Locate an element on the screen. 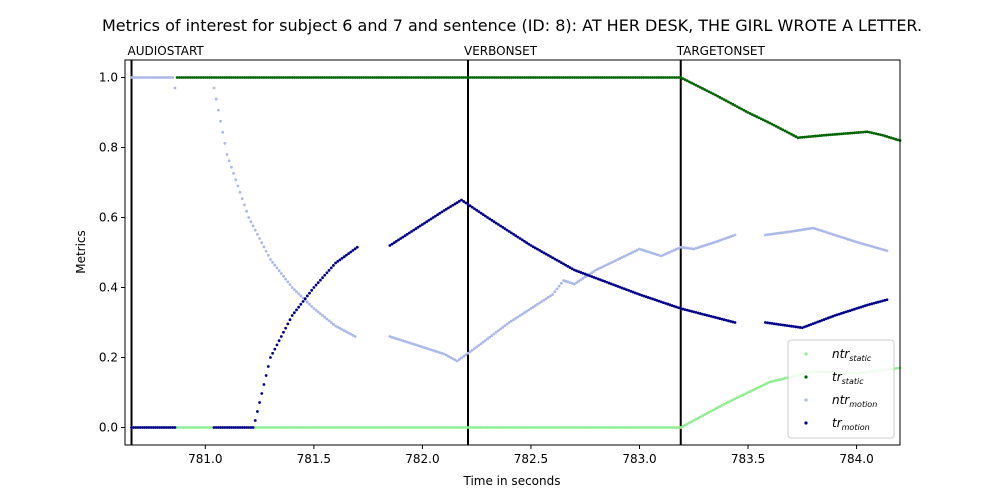 This screenshot has height=500, width=1000. x-tick-label: 782.0 is located at coordinates (422, 459).